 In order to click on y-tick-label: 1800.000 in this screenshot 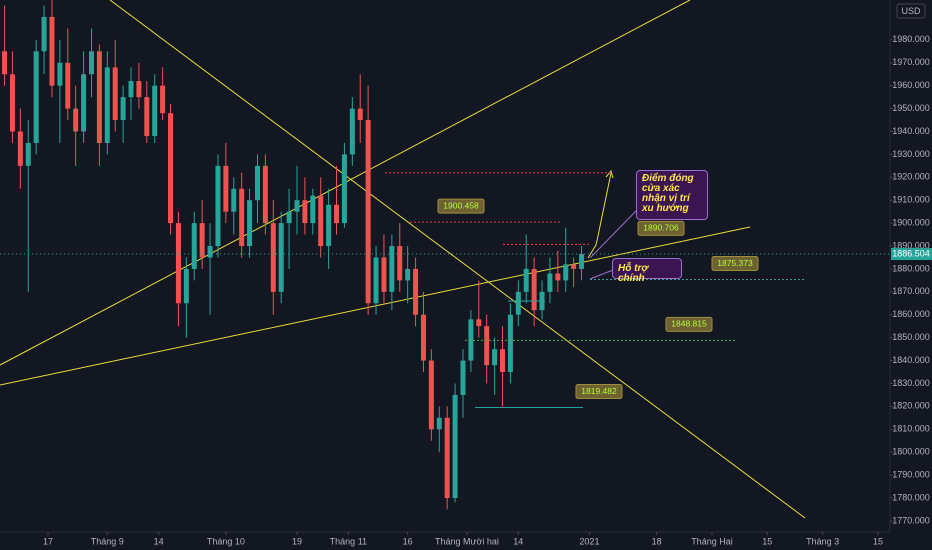, I will do `click(911, 452)`.